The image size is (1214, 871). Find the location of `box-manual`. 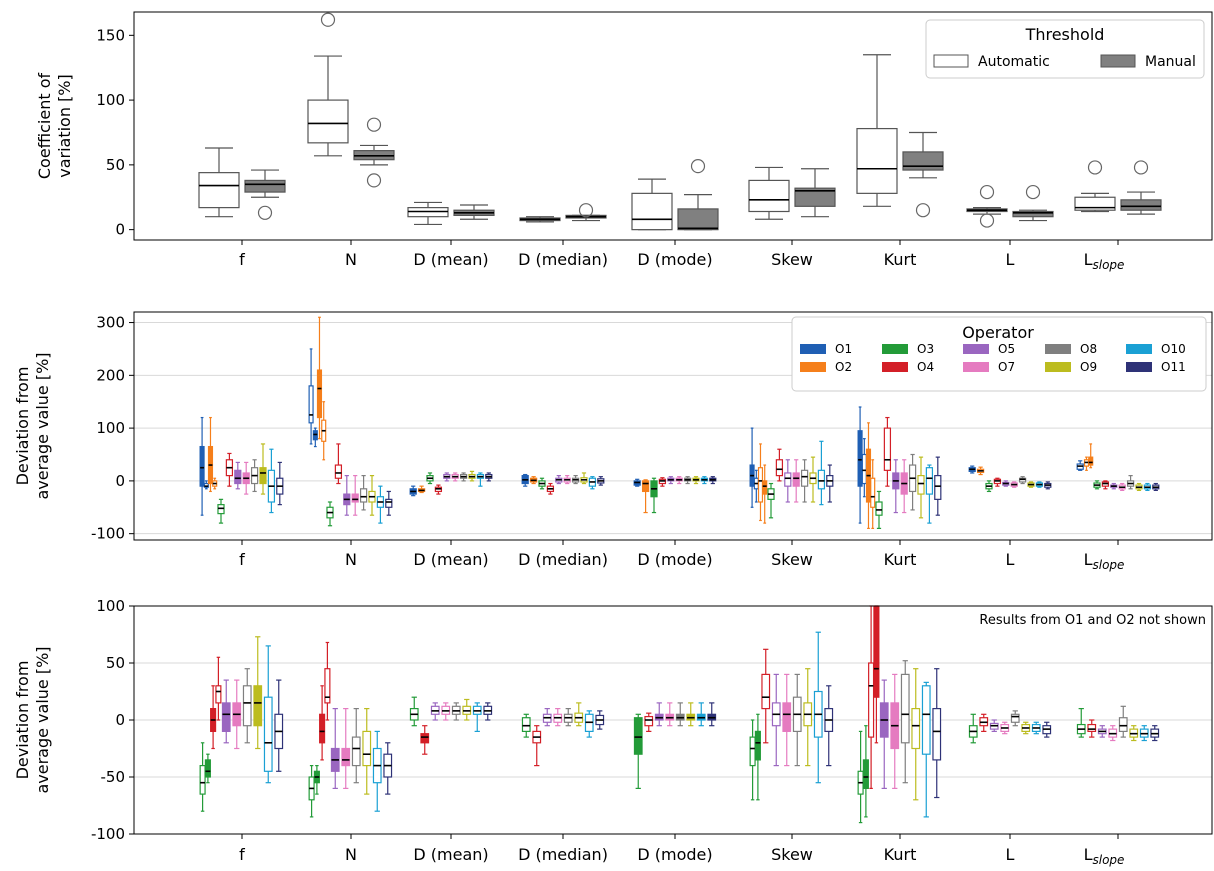

box-manual is located at coordinates (1033, 215).